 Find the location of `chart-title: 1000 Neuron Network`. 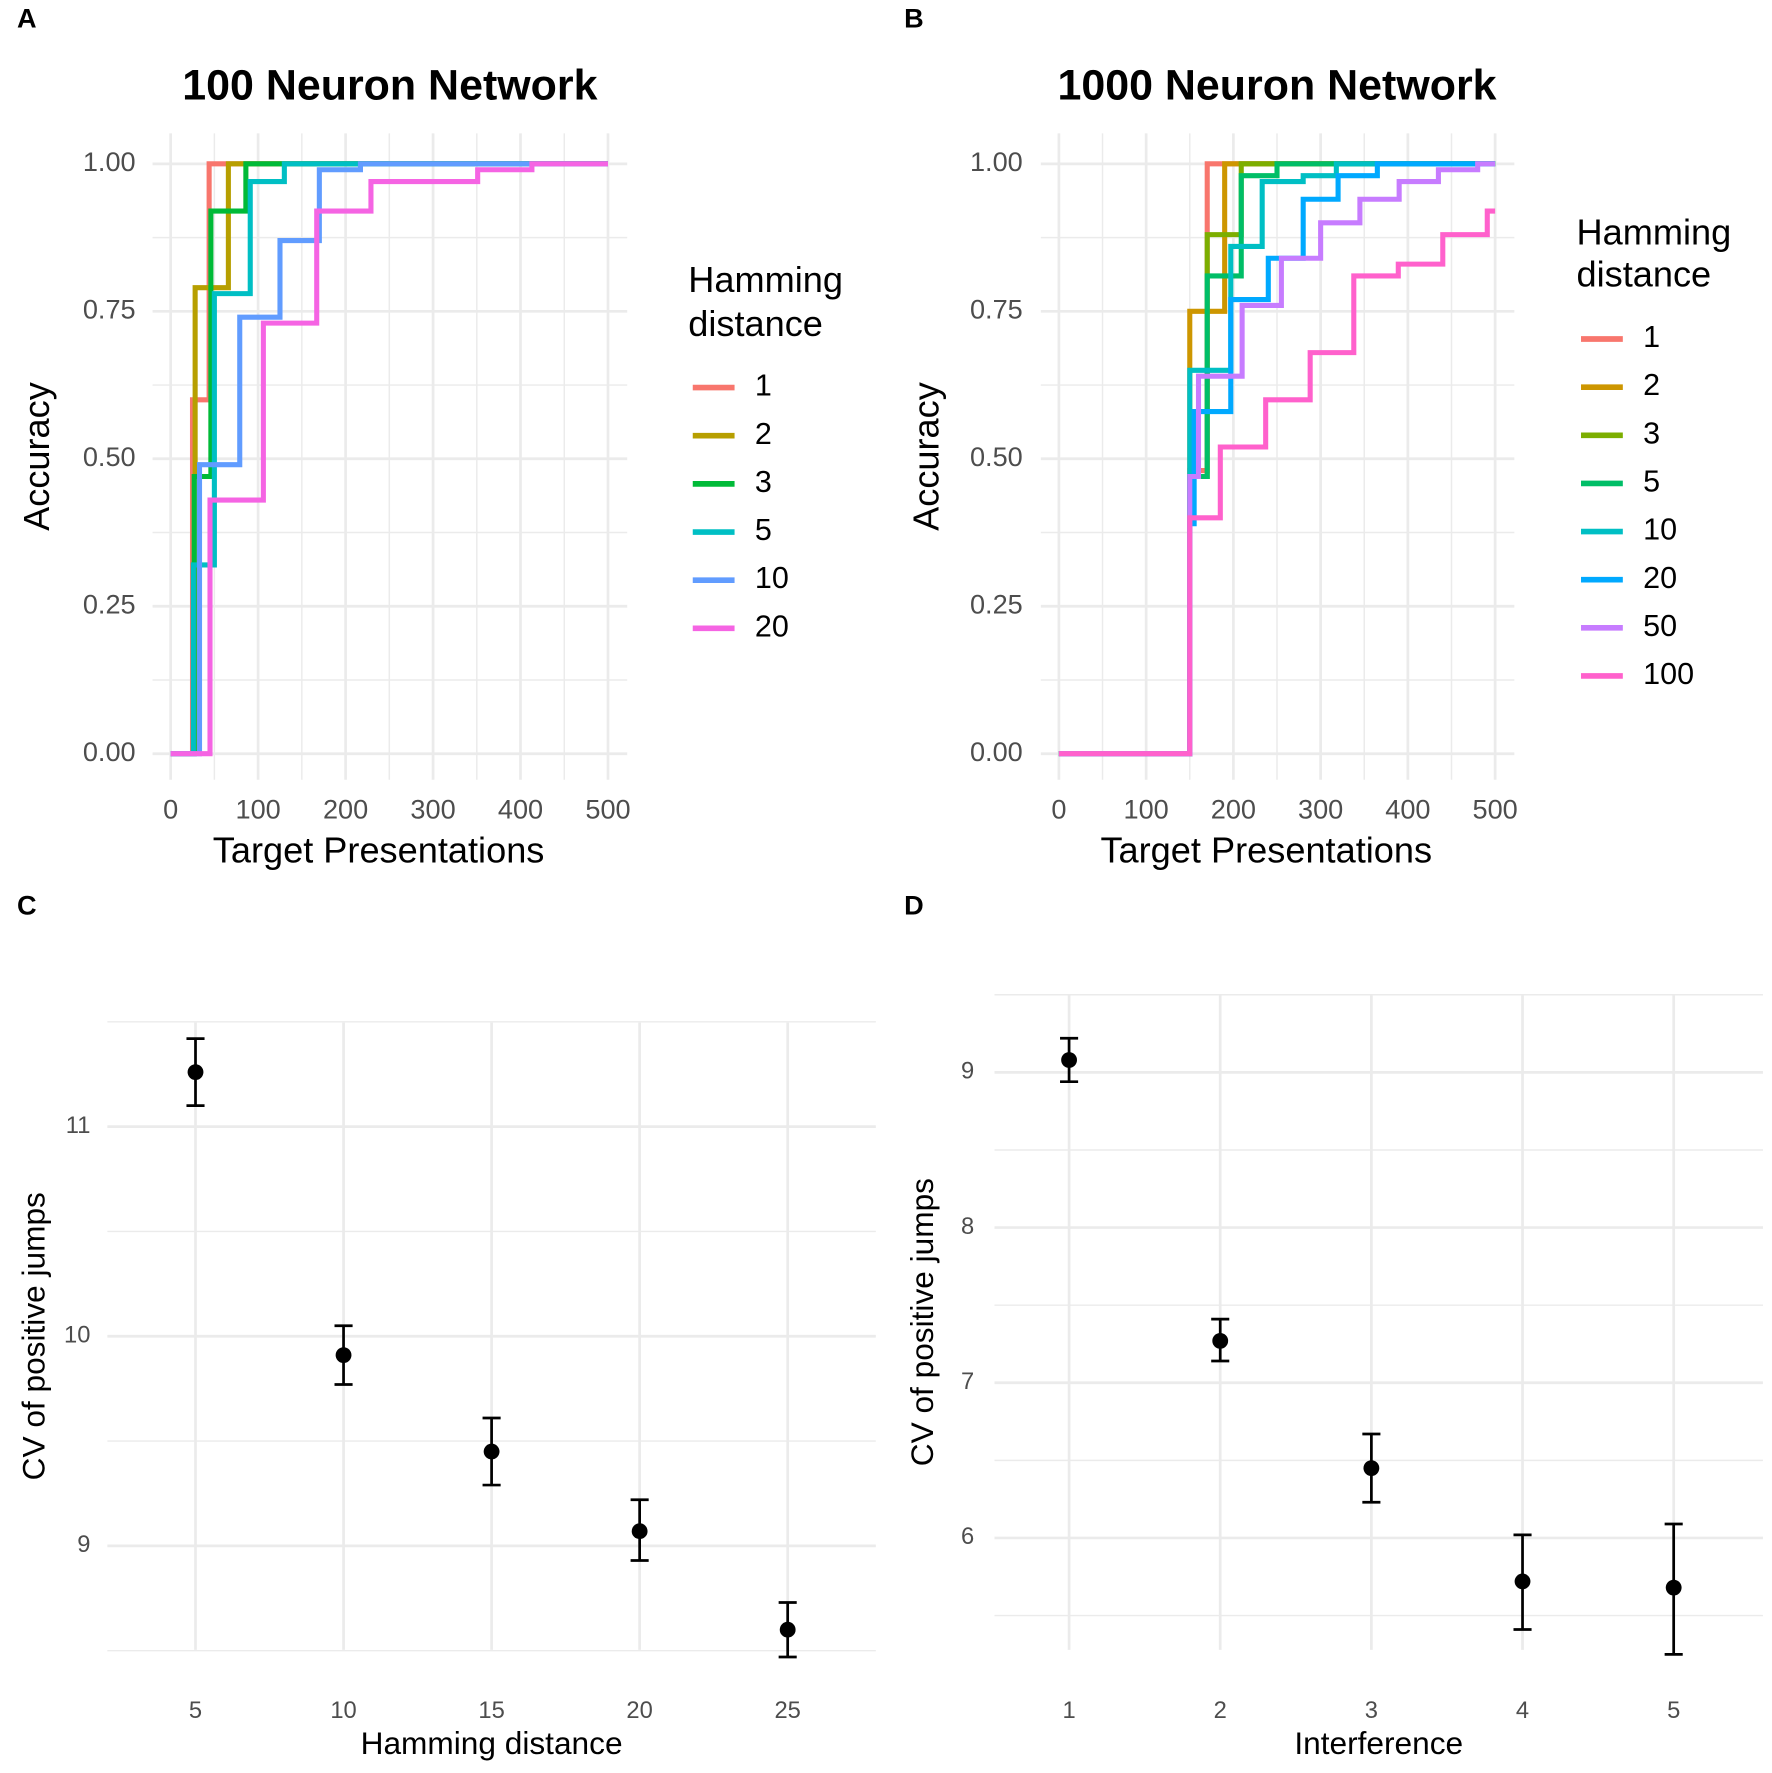

chart-title: 1000 Neuron Network is located at coordinates (1276, 85).